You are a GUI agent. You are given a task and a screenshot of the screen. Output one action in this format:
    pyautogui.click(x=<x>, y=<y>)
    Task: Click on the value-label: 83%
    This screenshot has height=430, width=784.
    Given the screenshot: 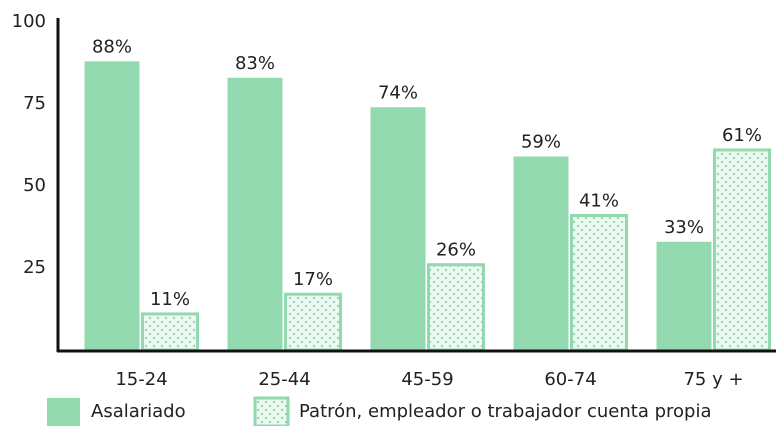 What is the action you would take?
    pyautogui.click(x=255, y=63)
    